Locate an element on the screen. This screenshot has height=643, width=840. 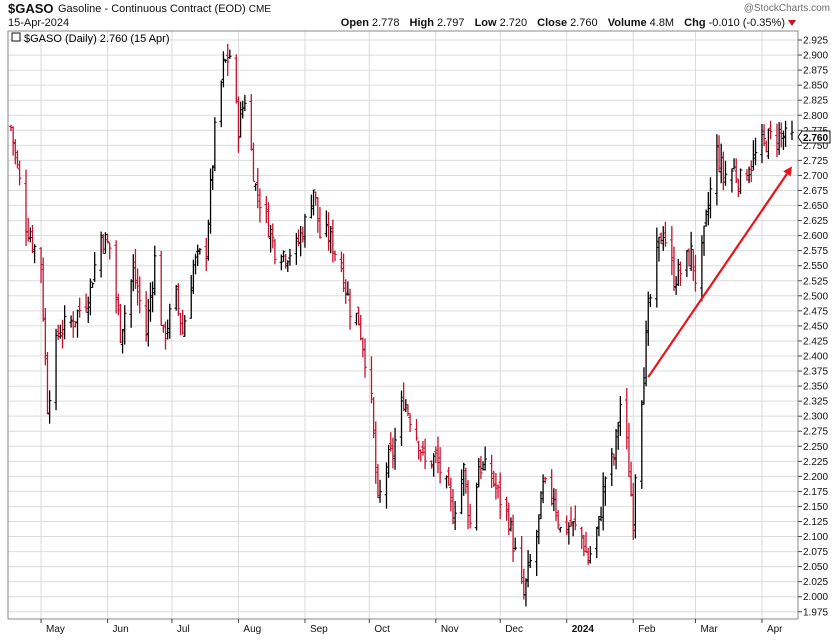
last-price-box is located at coordinates (814, 137).